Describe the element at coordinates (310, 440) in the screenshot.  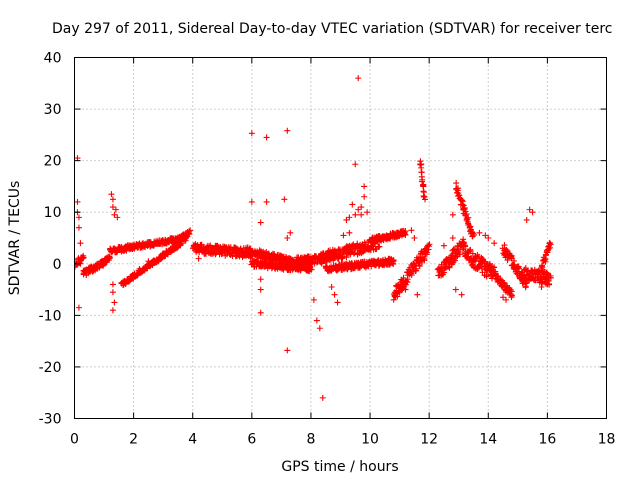
I see `x-tick-label: 8` at that location.